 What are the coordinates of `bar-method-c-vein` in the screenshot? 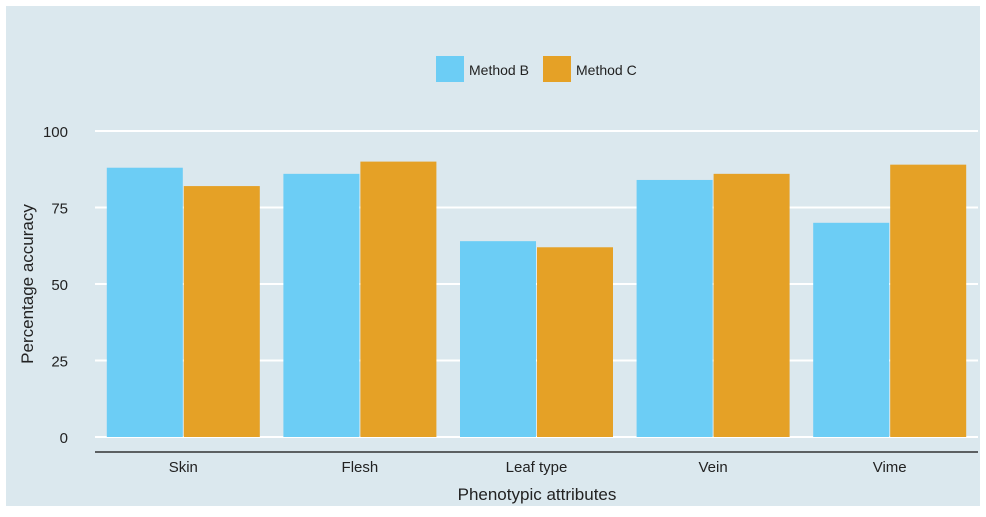 It's located at (751, 305).